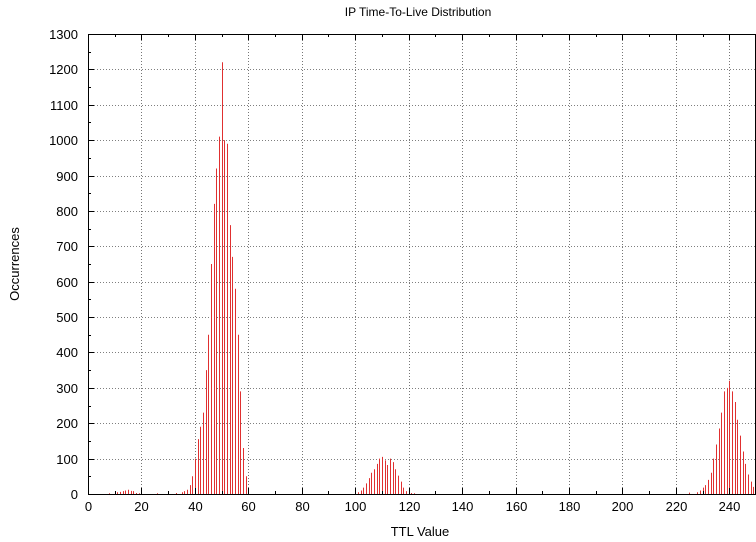  What do you see at coordinates (67, 282) in the screenshot?
I see `y-tick-label: 600` at bounding box center [67, 282].